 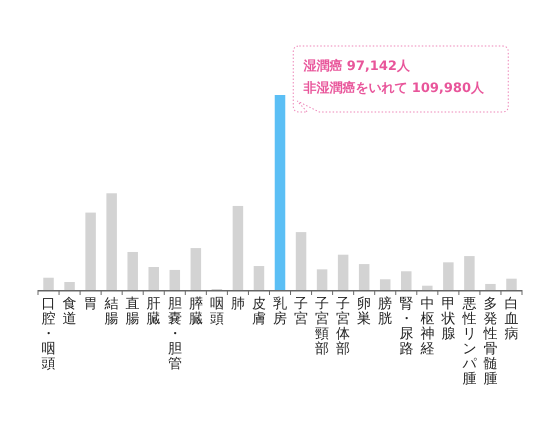 What do you see at coordinates (511, 319) in the screenshot?
I see `x-tick-label: 白血病` at bounding box center [511, 319].